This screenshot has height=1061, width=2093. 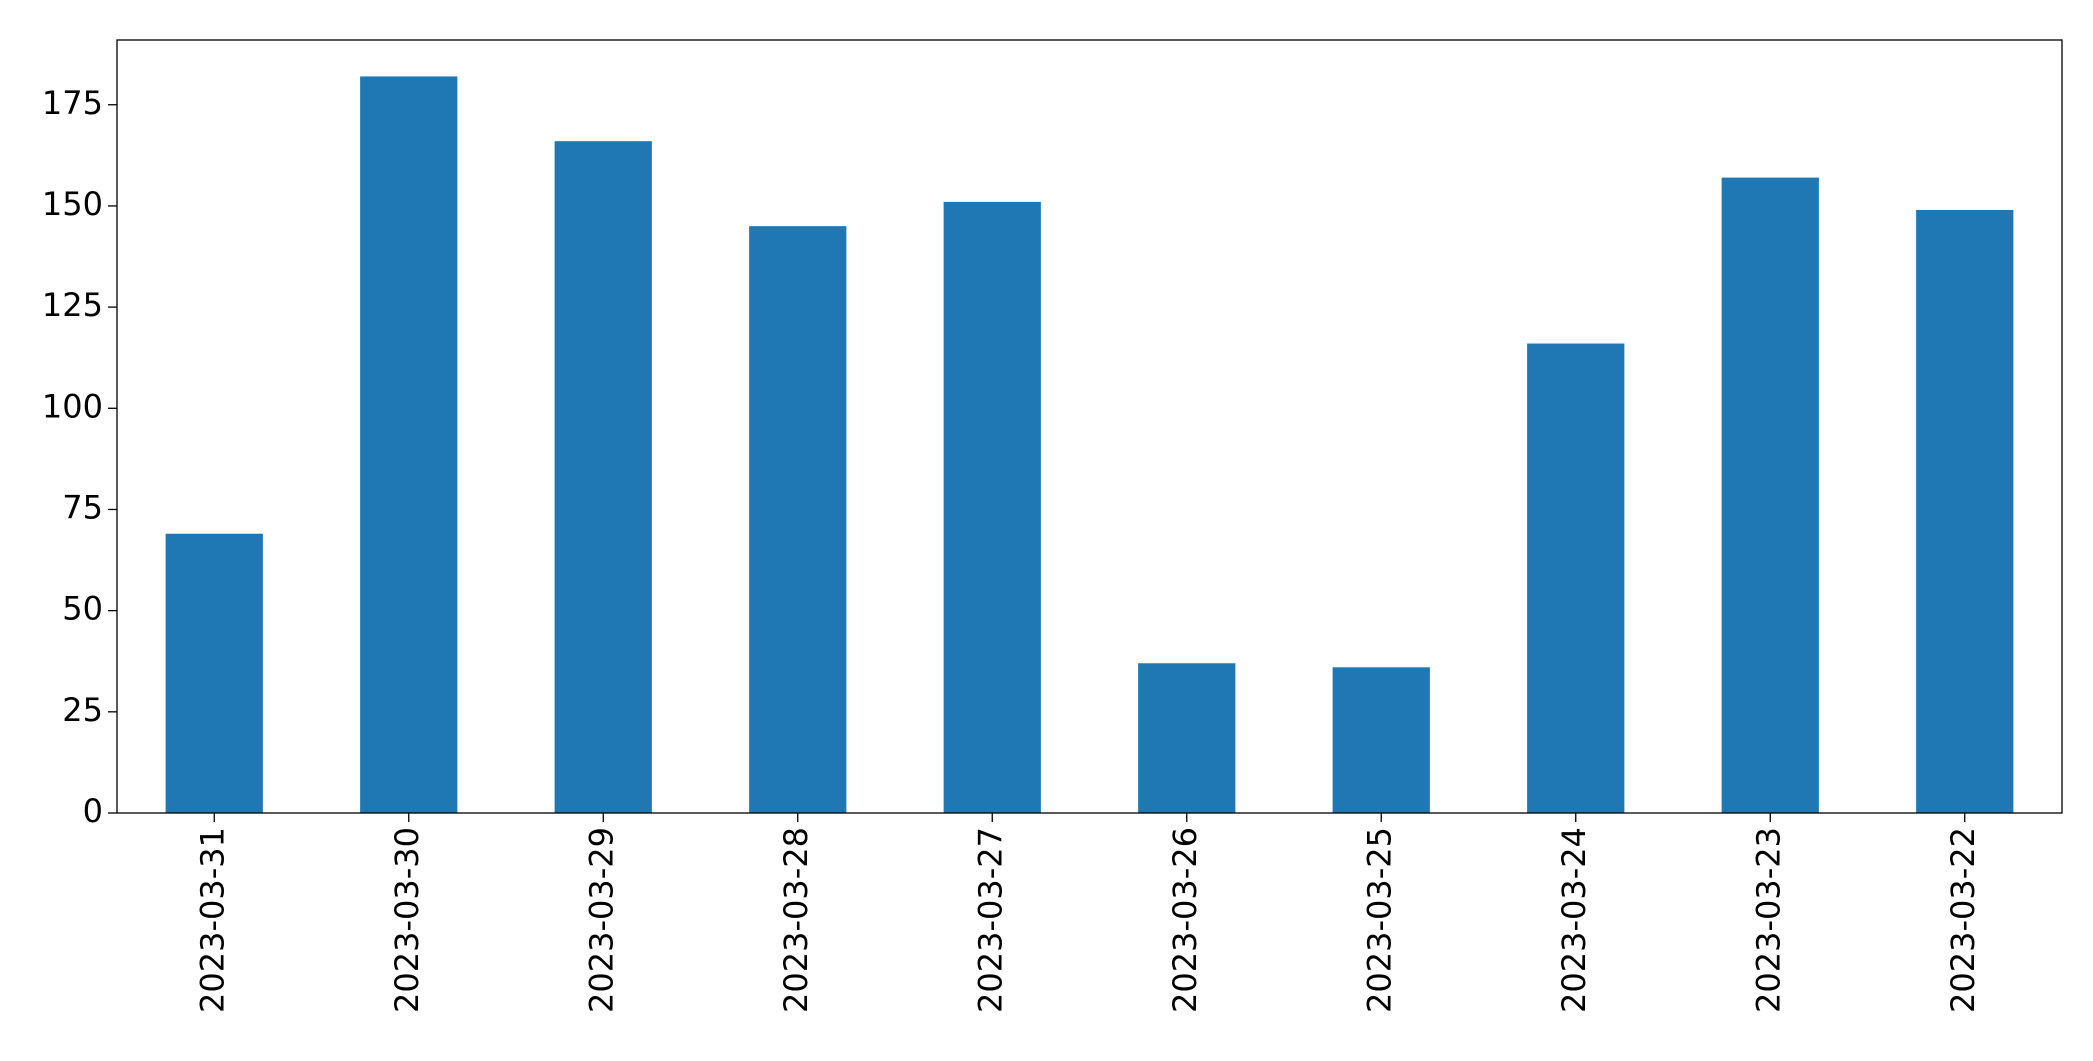 I want to click on y-tick-label: 125, so click(x=72, y=305).